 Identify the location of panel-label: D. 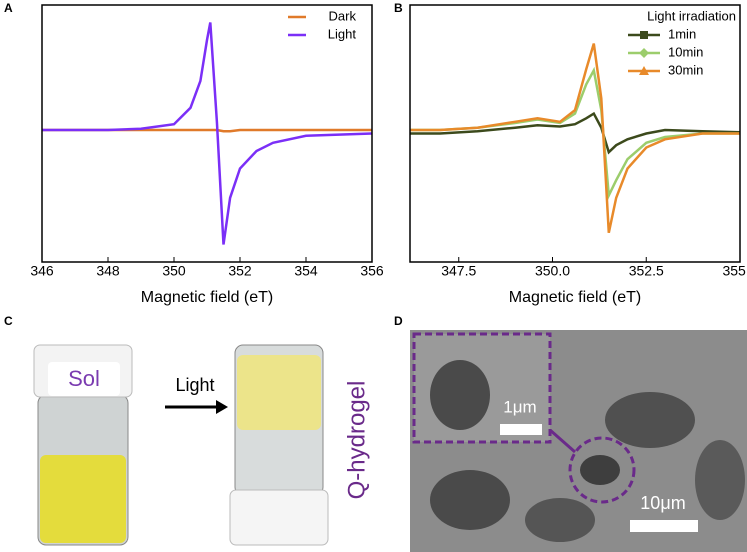
(398, 321).